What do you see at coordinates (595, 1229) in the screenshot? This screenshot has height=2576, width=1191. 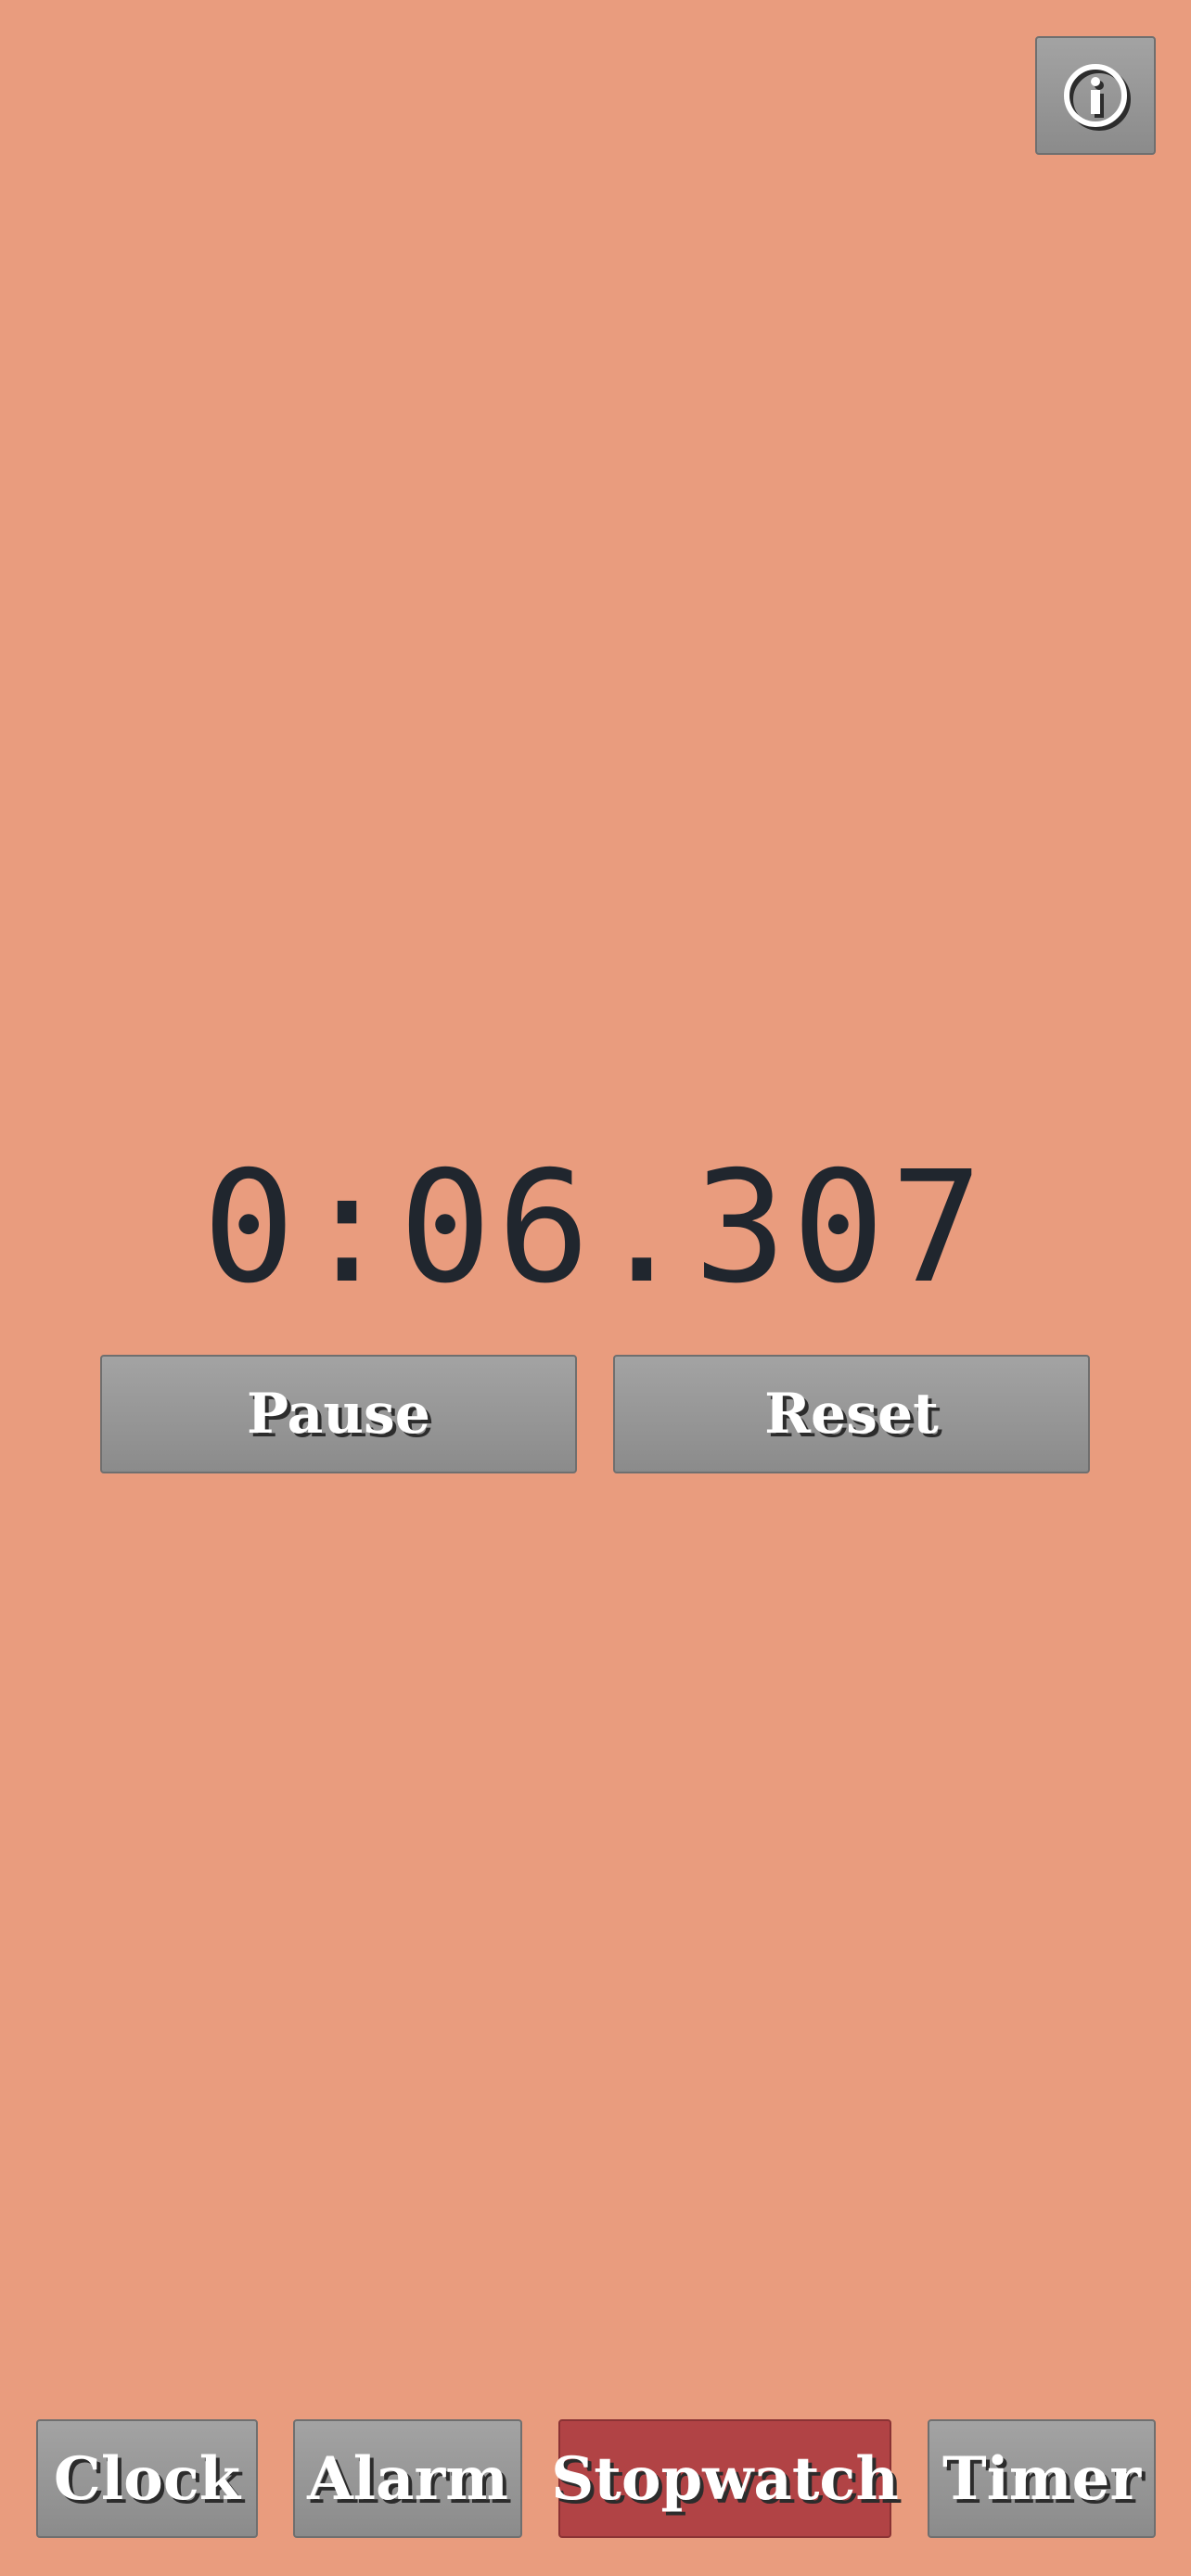 I see `stopwatch-elapsed-time: 0:06.307` at bounding box center [595, 1229].